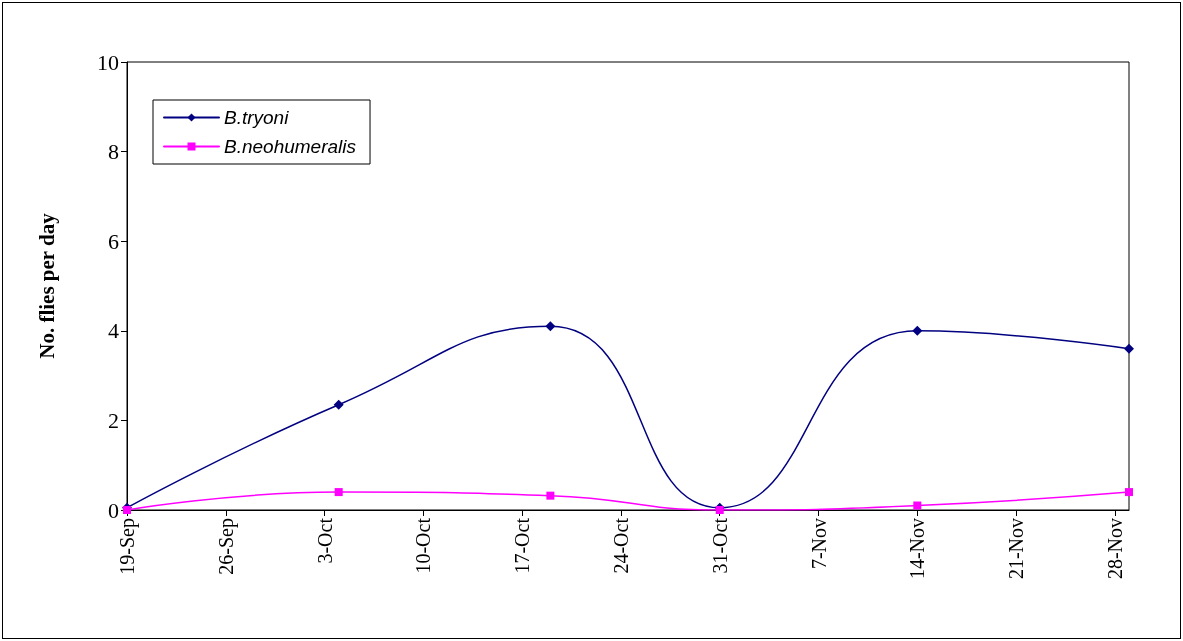 The height and width of the screenshot is (641, 1183). Describe the element at coordinates (818, 544) in the screenshot. I see `x-tick-label: 7-Nov` at that location.